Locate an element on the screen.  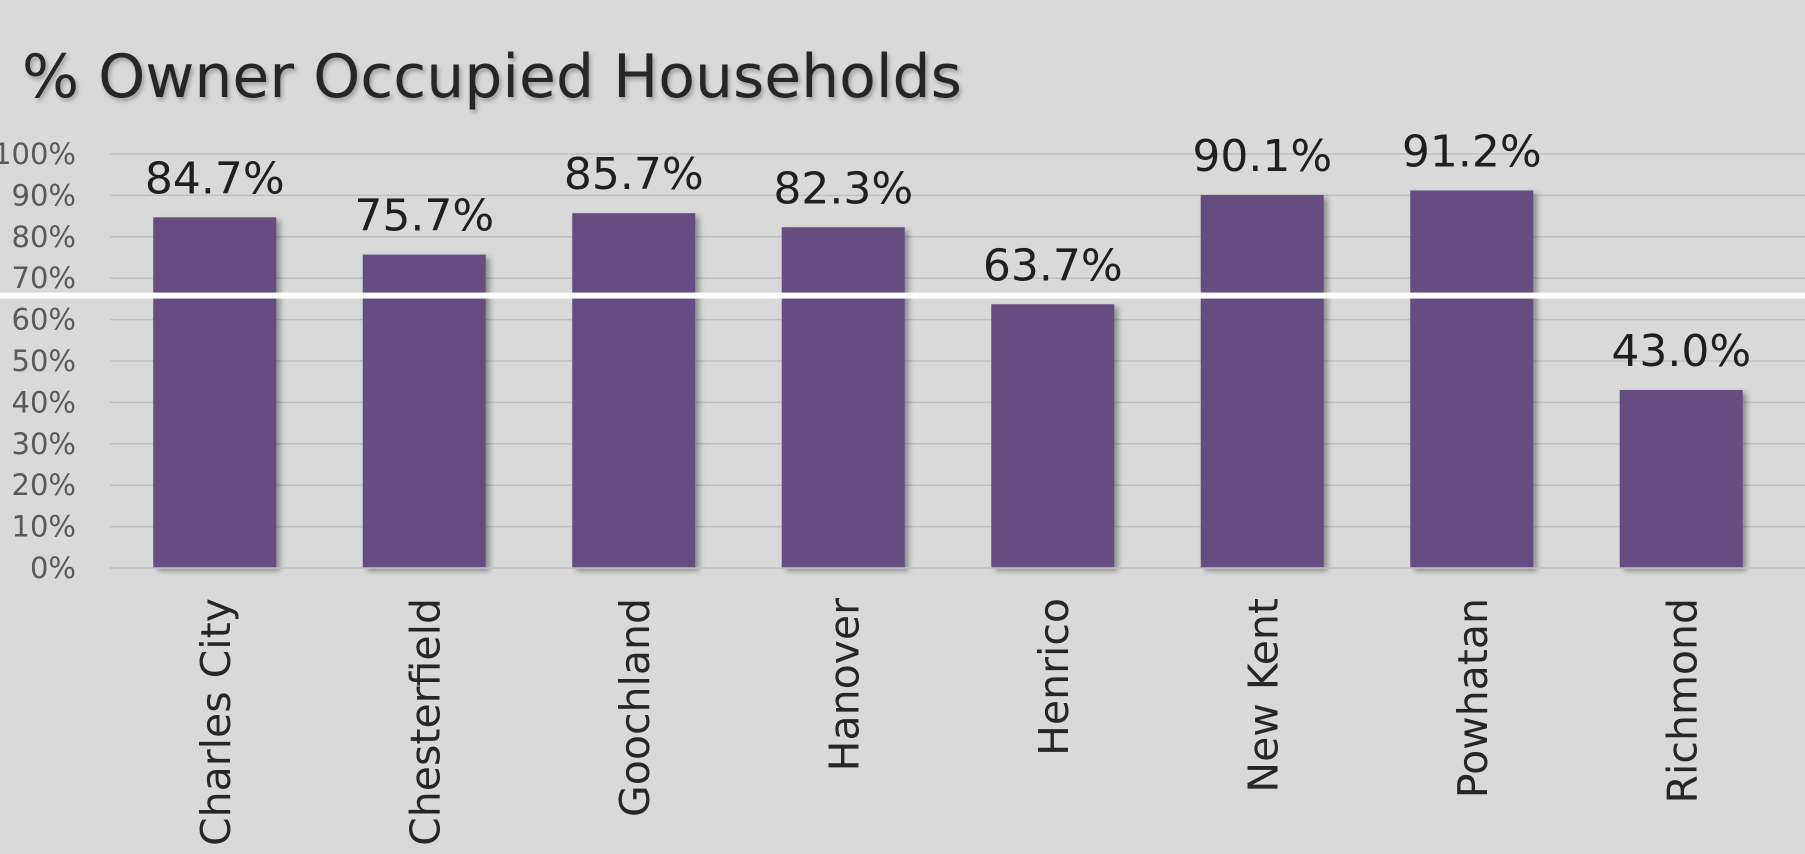
y-tick-label: 0% is located at coordinates (53, 568).